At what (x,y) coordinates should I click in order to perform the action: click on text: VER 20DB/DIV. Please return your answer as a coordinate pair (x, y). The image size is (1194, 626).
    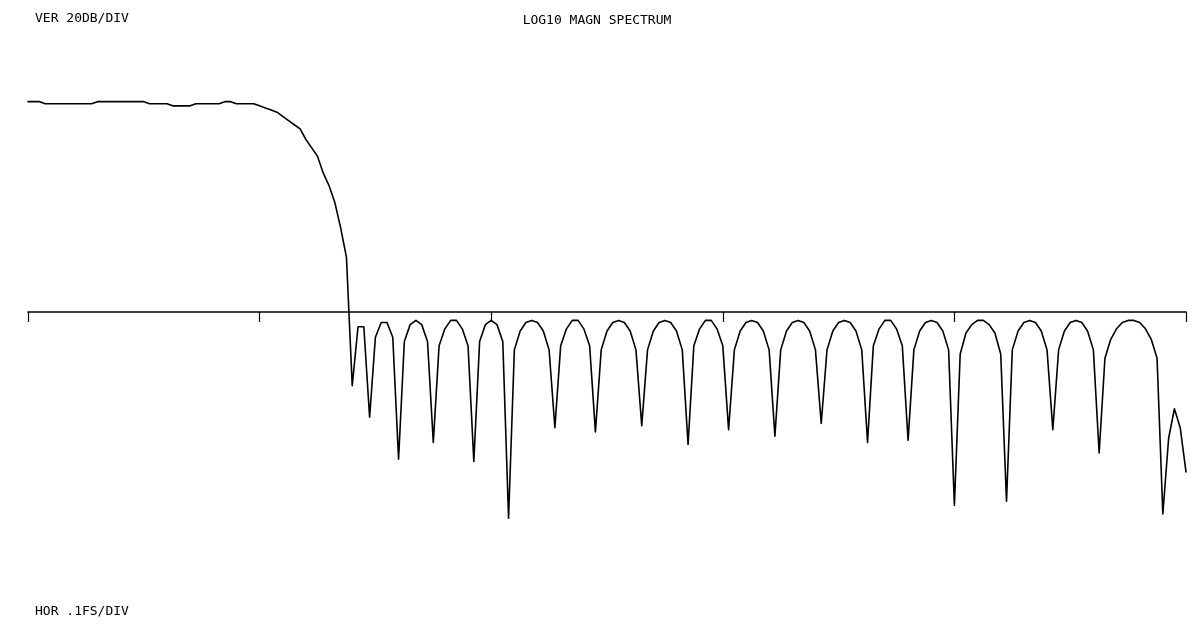
    Looking at the image, I should click on (82, 17).